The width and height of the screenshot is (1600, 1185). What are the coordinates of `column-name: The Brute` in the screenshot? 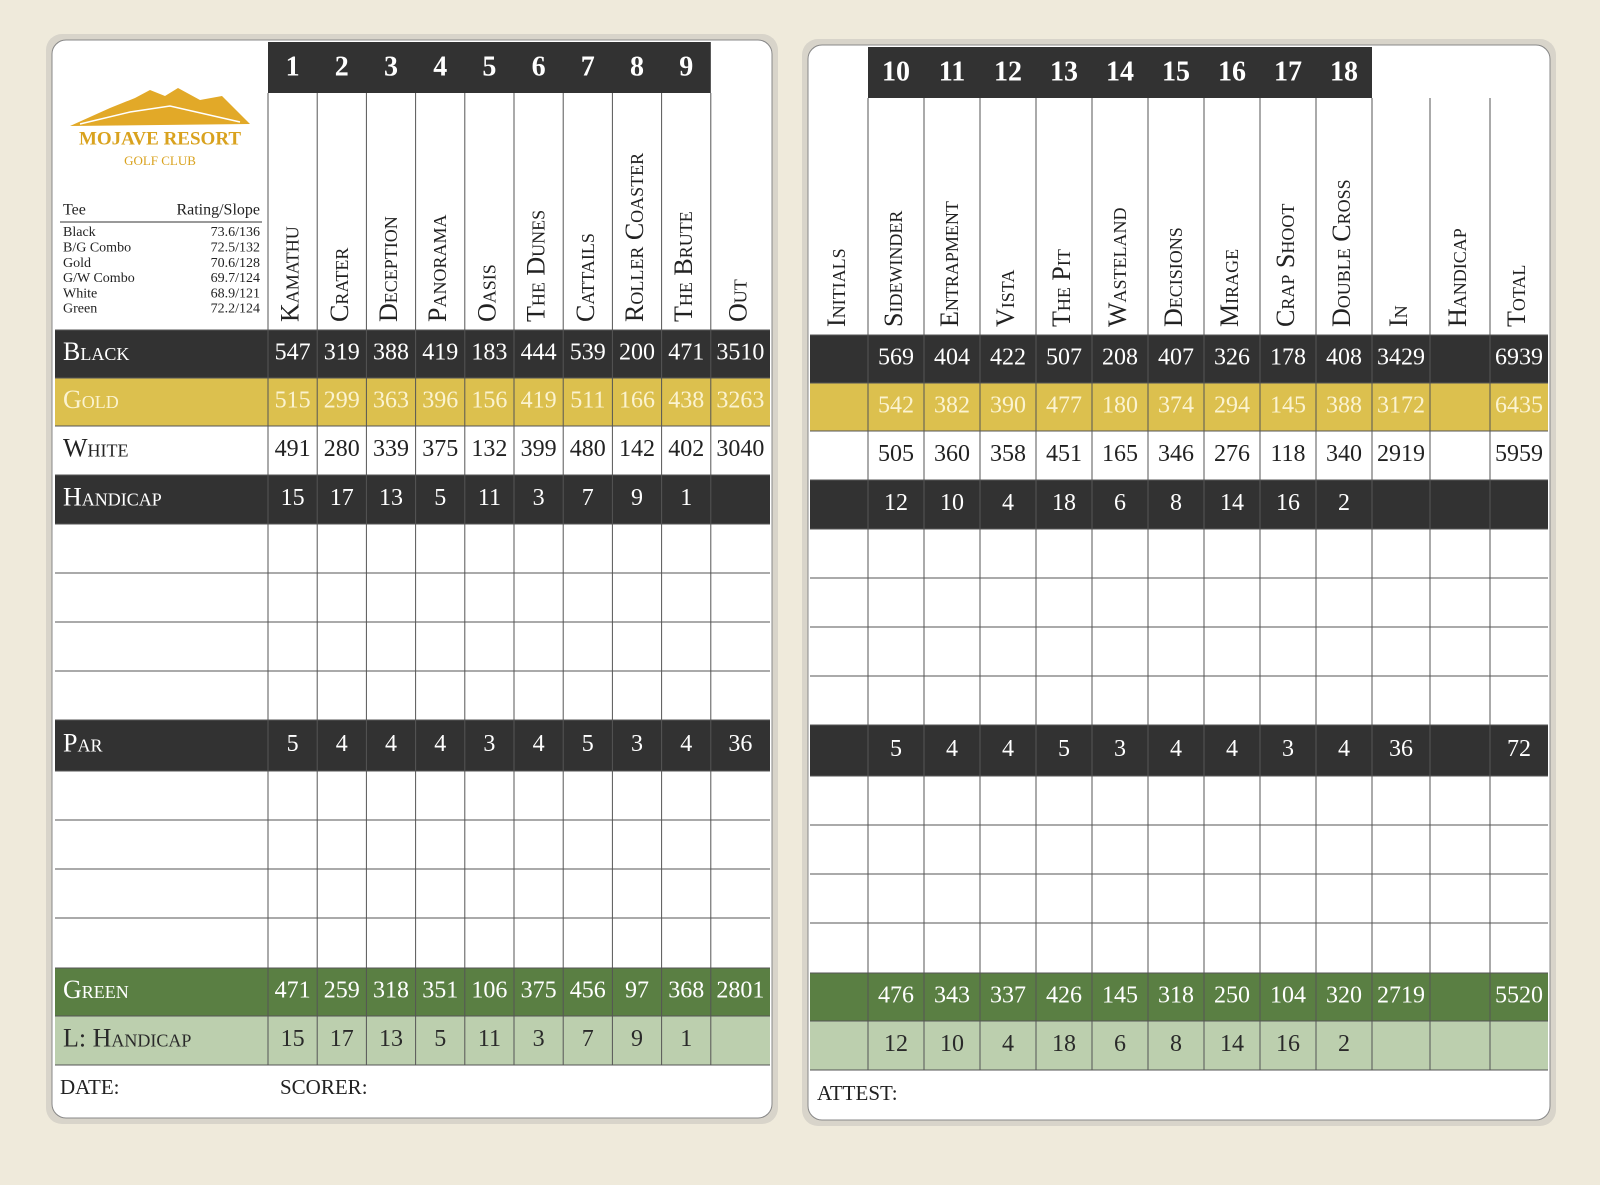 It's located at (683, 266).